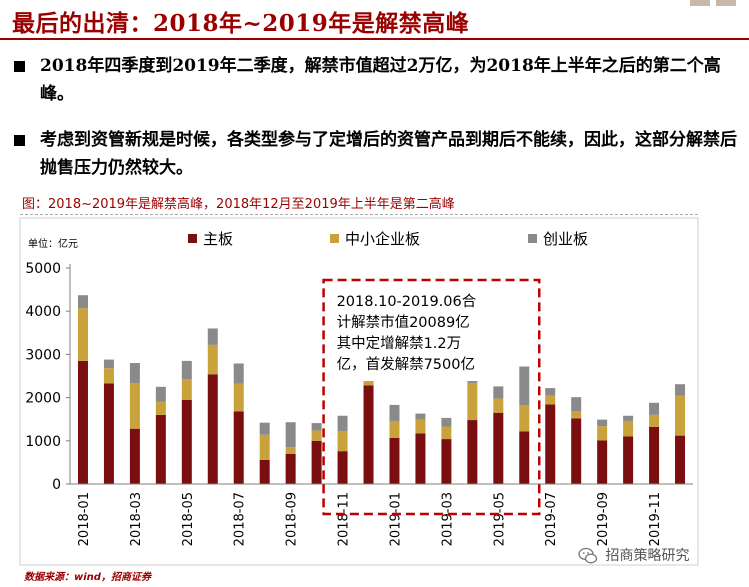 This screenshot has width=749, height=587. Describe the element at coordinates (43, 399) in the screenshot. I see `y-tick-label: 2000` at that location.